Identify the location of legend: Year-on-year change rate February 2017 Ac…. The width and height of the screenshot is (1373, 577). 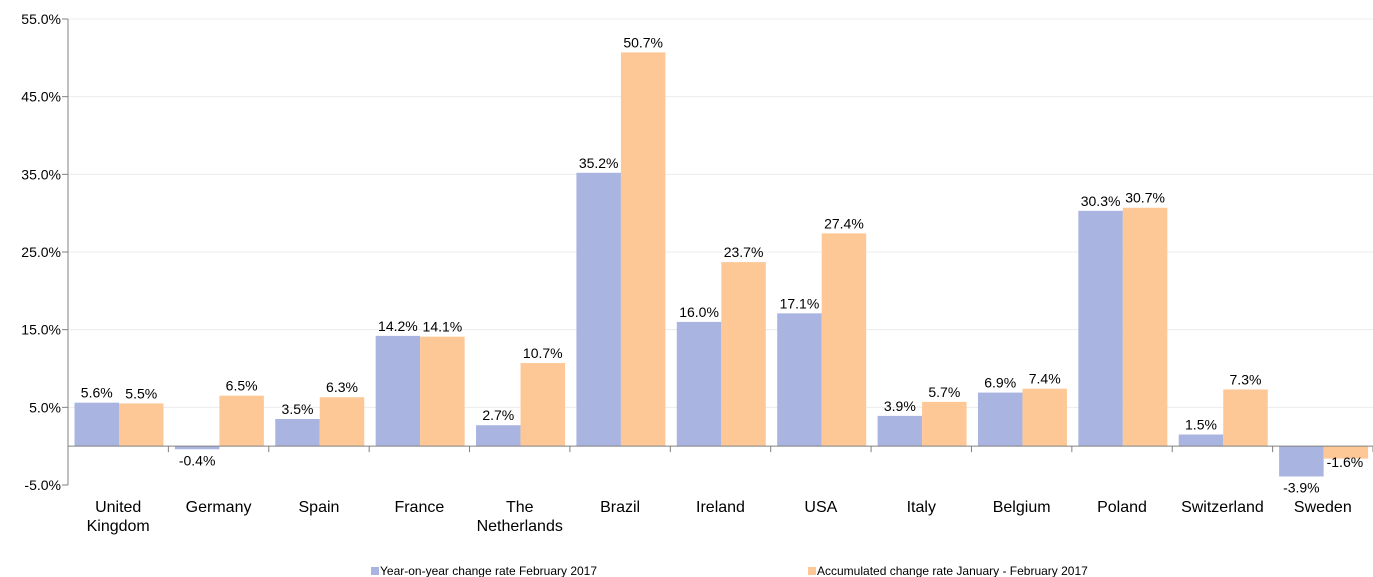
(729, 570).